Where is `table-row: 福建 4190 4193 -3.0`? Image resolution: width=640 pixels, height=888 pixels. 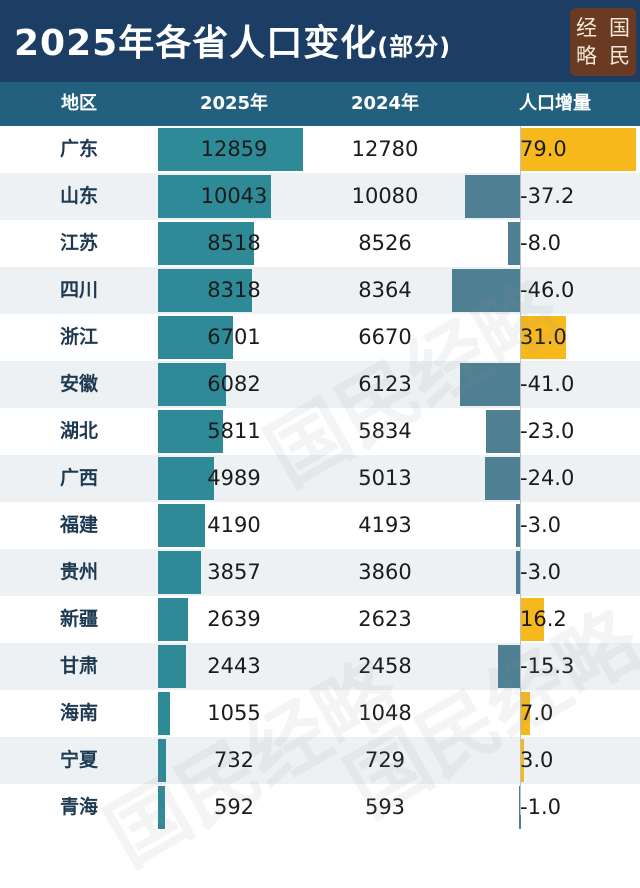 table-row: 福建 4190 4193 -3.0 is located at coordinates (320, 525).